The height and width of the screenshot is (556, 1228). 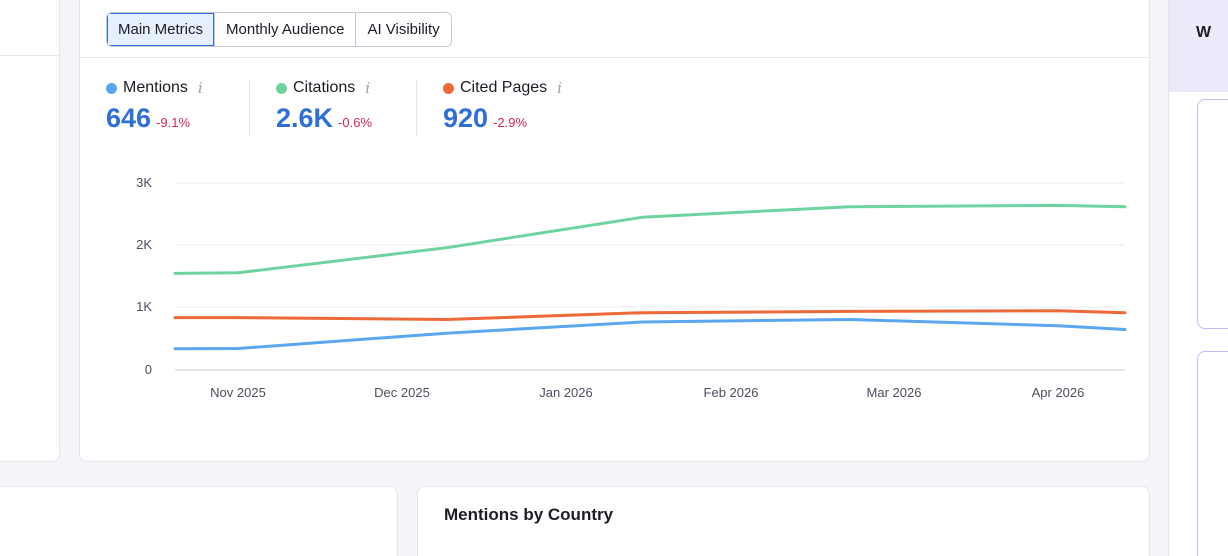 What do you see at coordinates (144, 182) in the screenshot?
I see `y-tick-label: 3K` at bounding box center [144, 182].